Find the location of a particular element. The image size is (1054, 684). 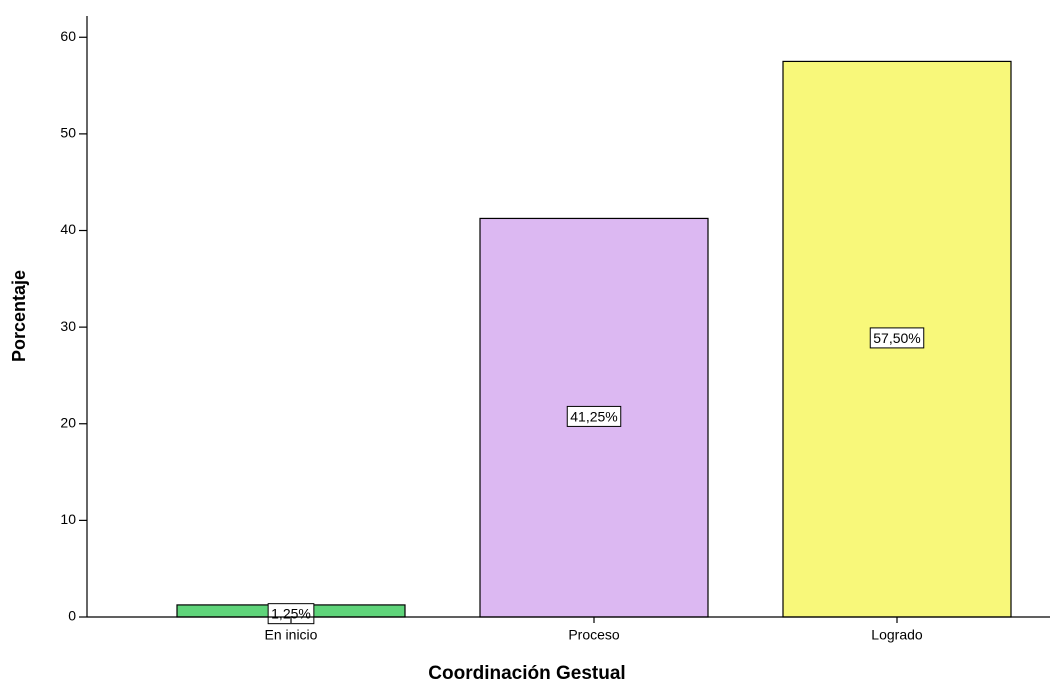

y-axis-label: Porcentaje is located at coordinates (19, 316).